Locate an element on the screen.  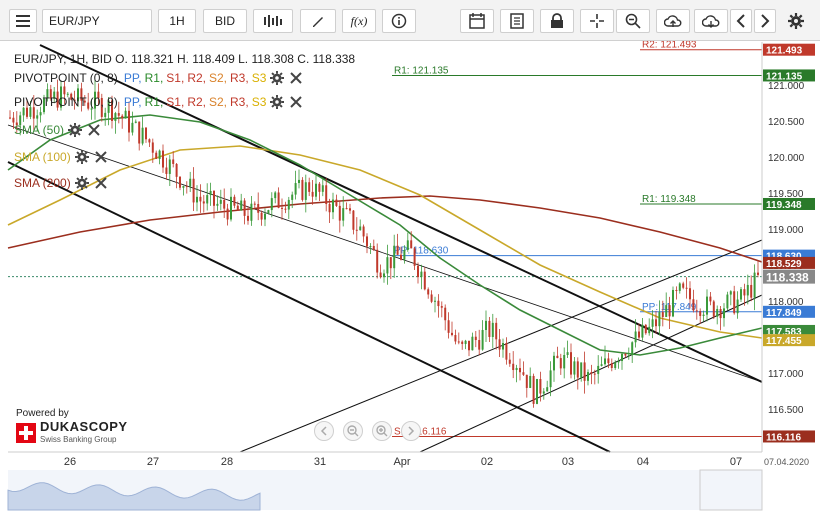
x-tick-label: 26 is located at coordinates (70, 462).